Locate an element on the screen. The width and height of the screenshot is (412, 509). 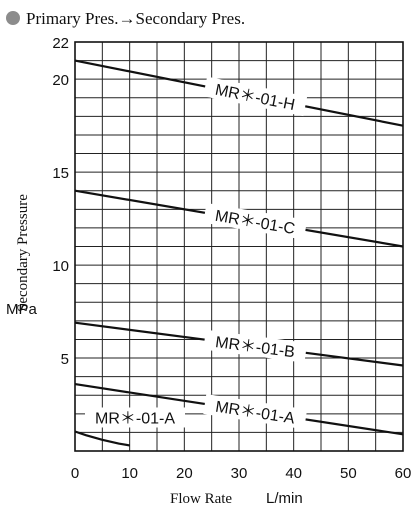
y-tick-label: 22 is located at coordinates (60, 43).